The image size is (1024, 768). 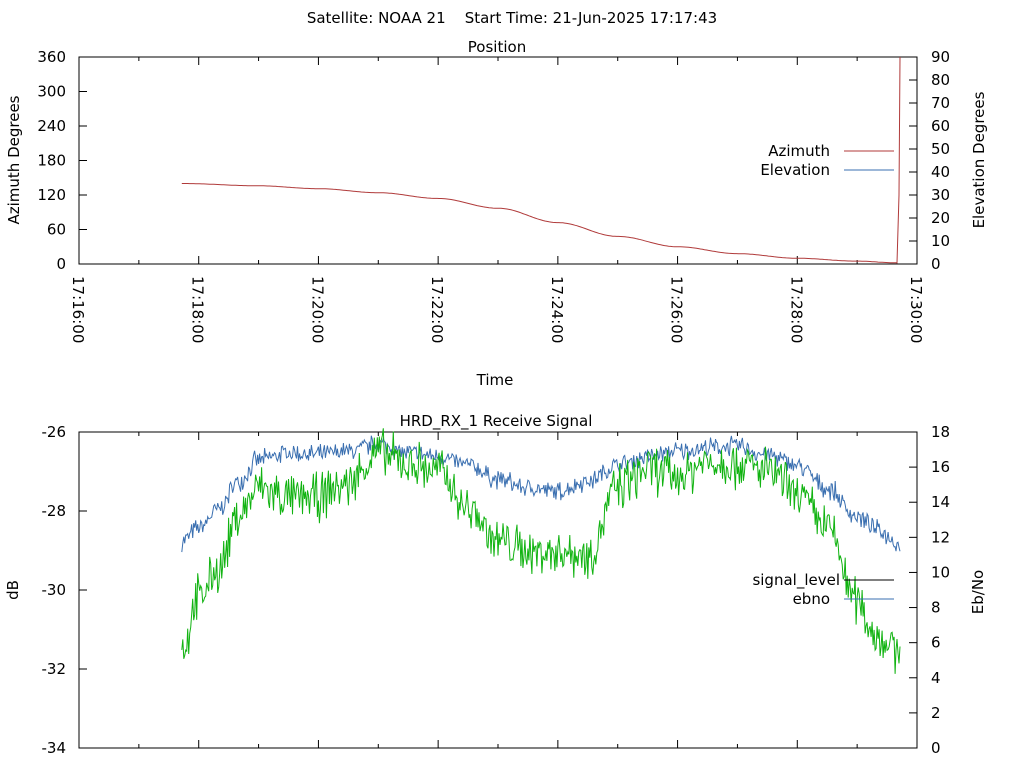 I want to click on y2-tick-label: 16, so click(x=940, y=467).